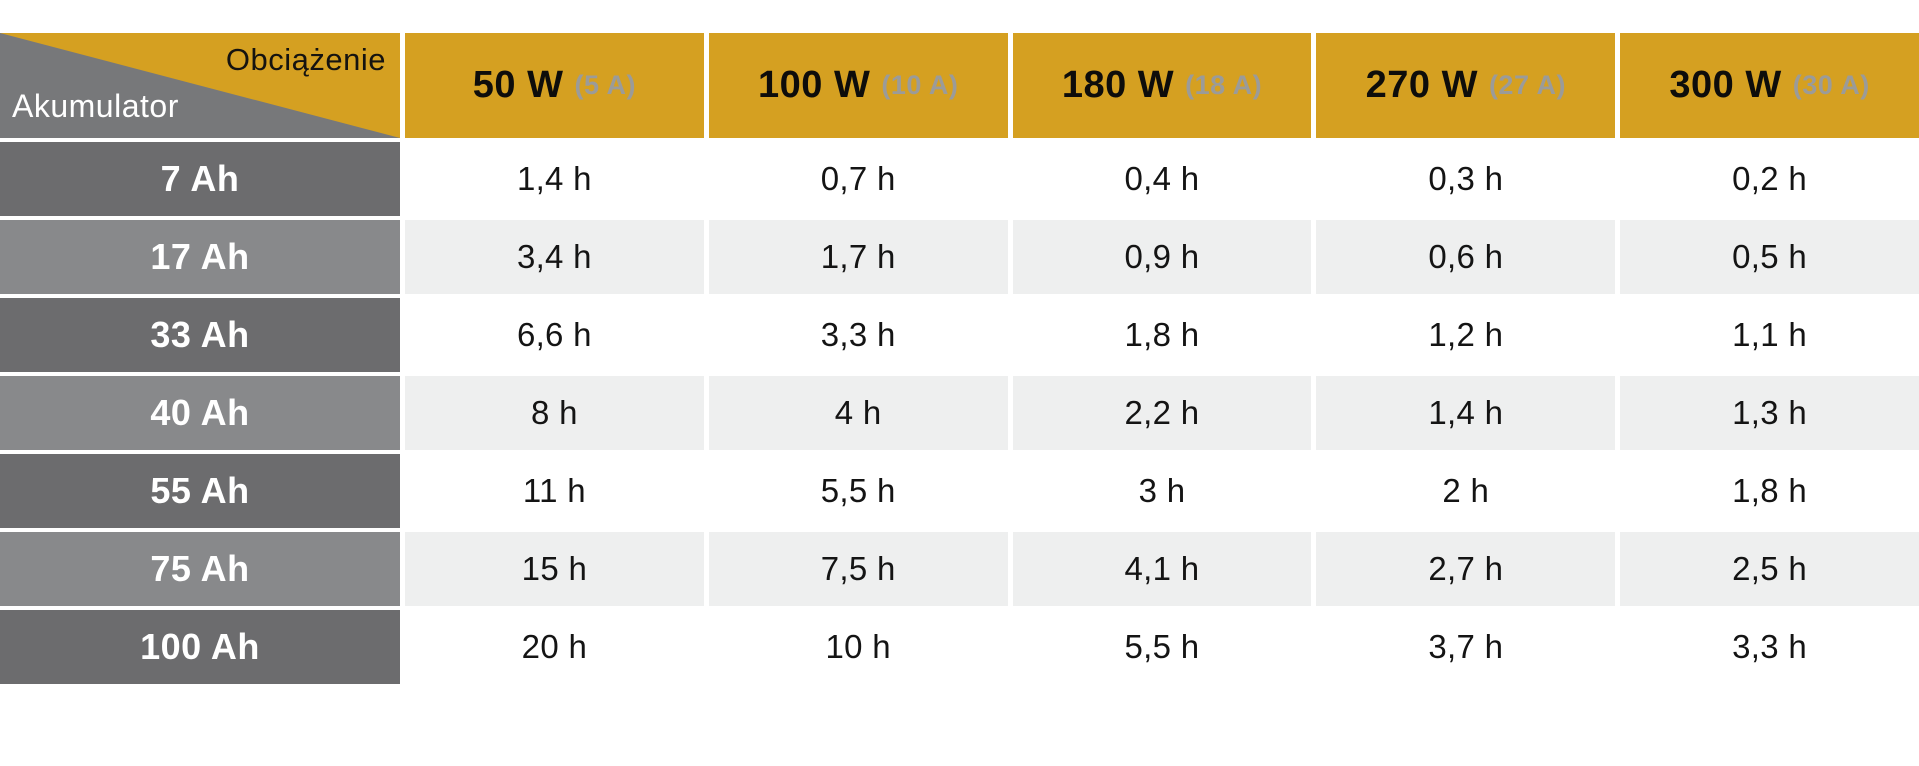  Describe the element at coordinates (1162, 491) in the screenshot. I see `table-cell: 3 h` at that location.